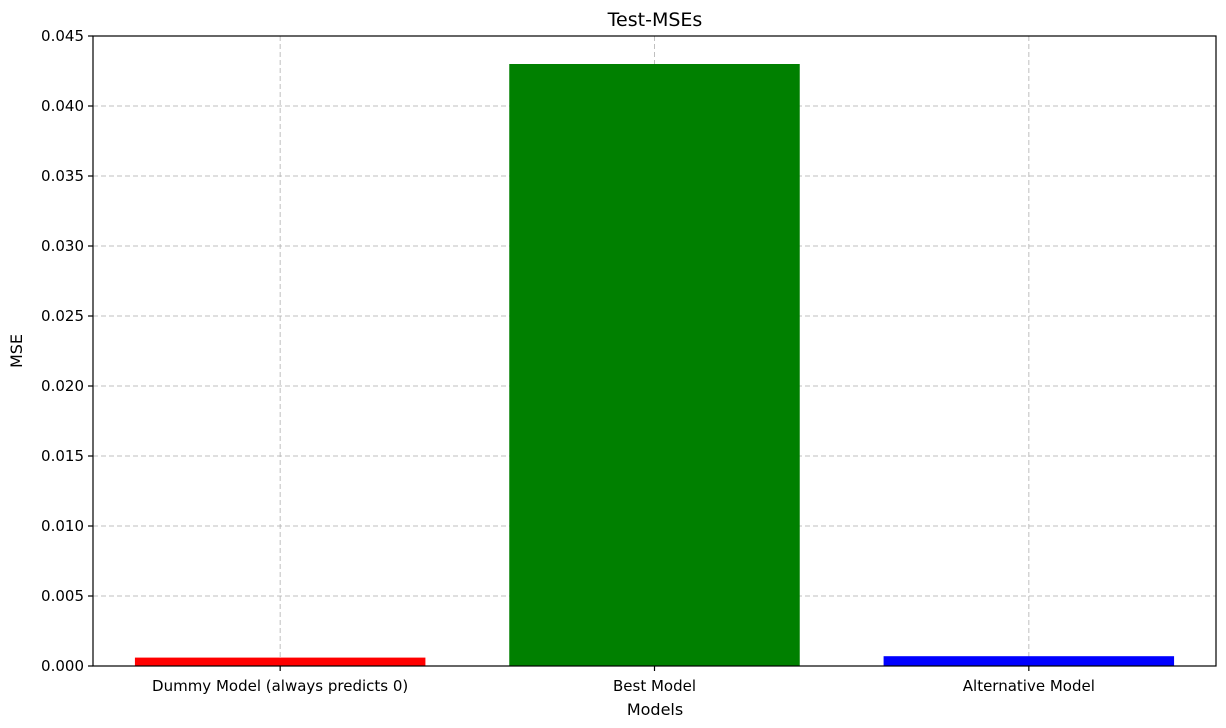 Image resolution: width=1226 pixels, height=728 pixels. Describe the element at coordinates (16, 351) in the screenshot. I see `y-axis-label: MSE` at that location.